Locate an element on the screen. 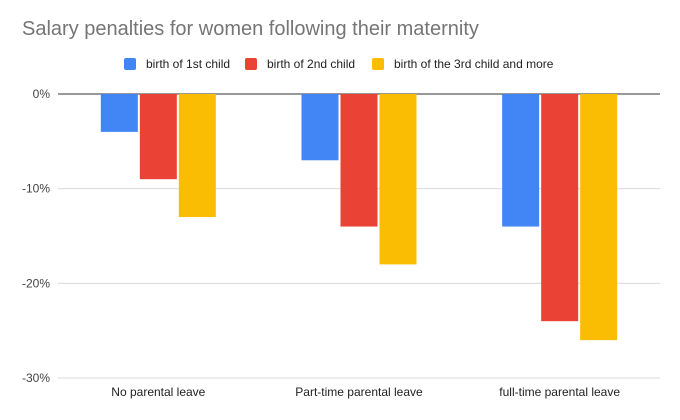 This screenshot has width=680, height=420. legend-label-1st-child: birth of 1st child is located at coordinates (188, 64).